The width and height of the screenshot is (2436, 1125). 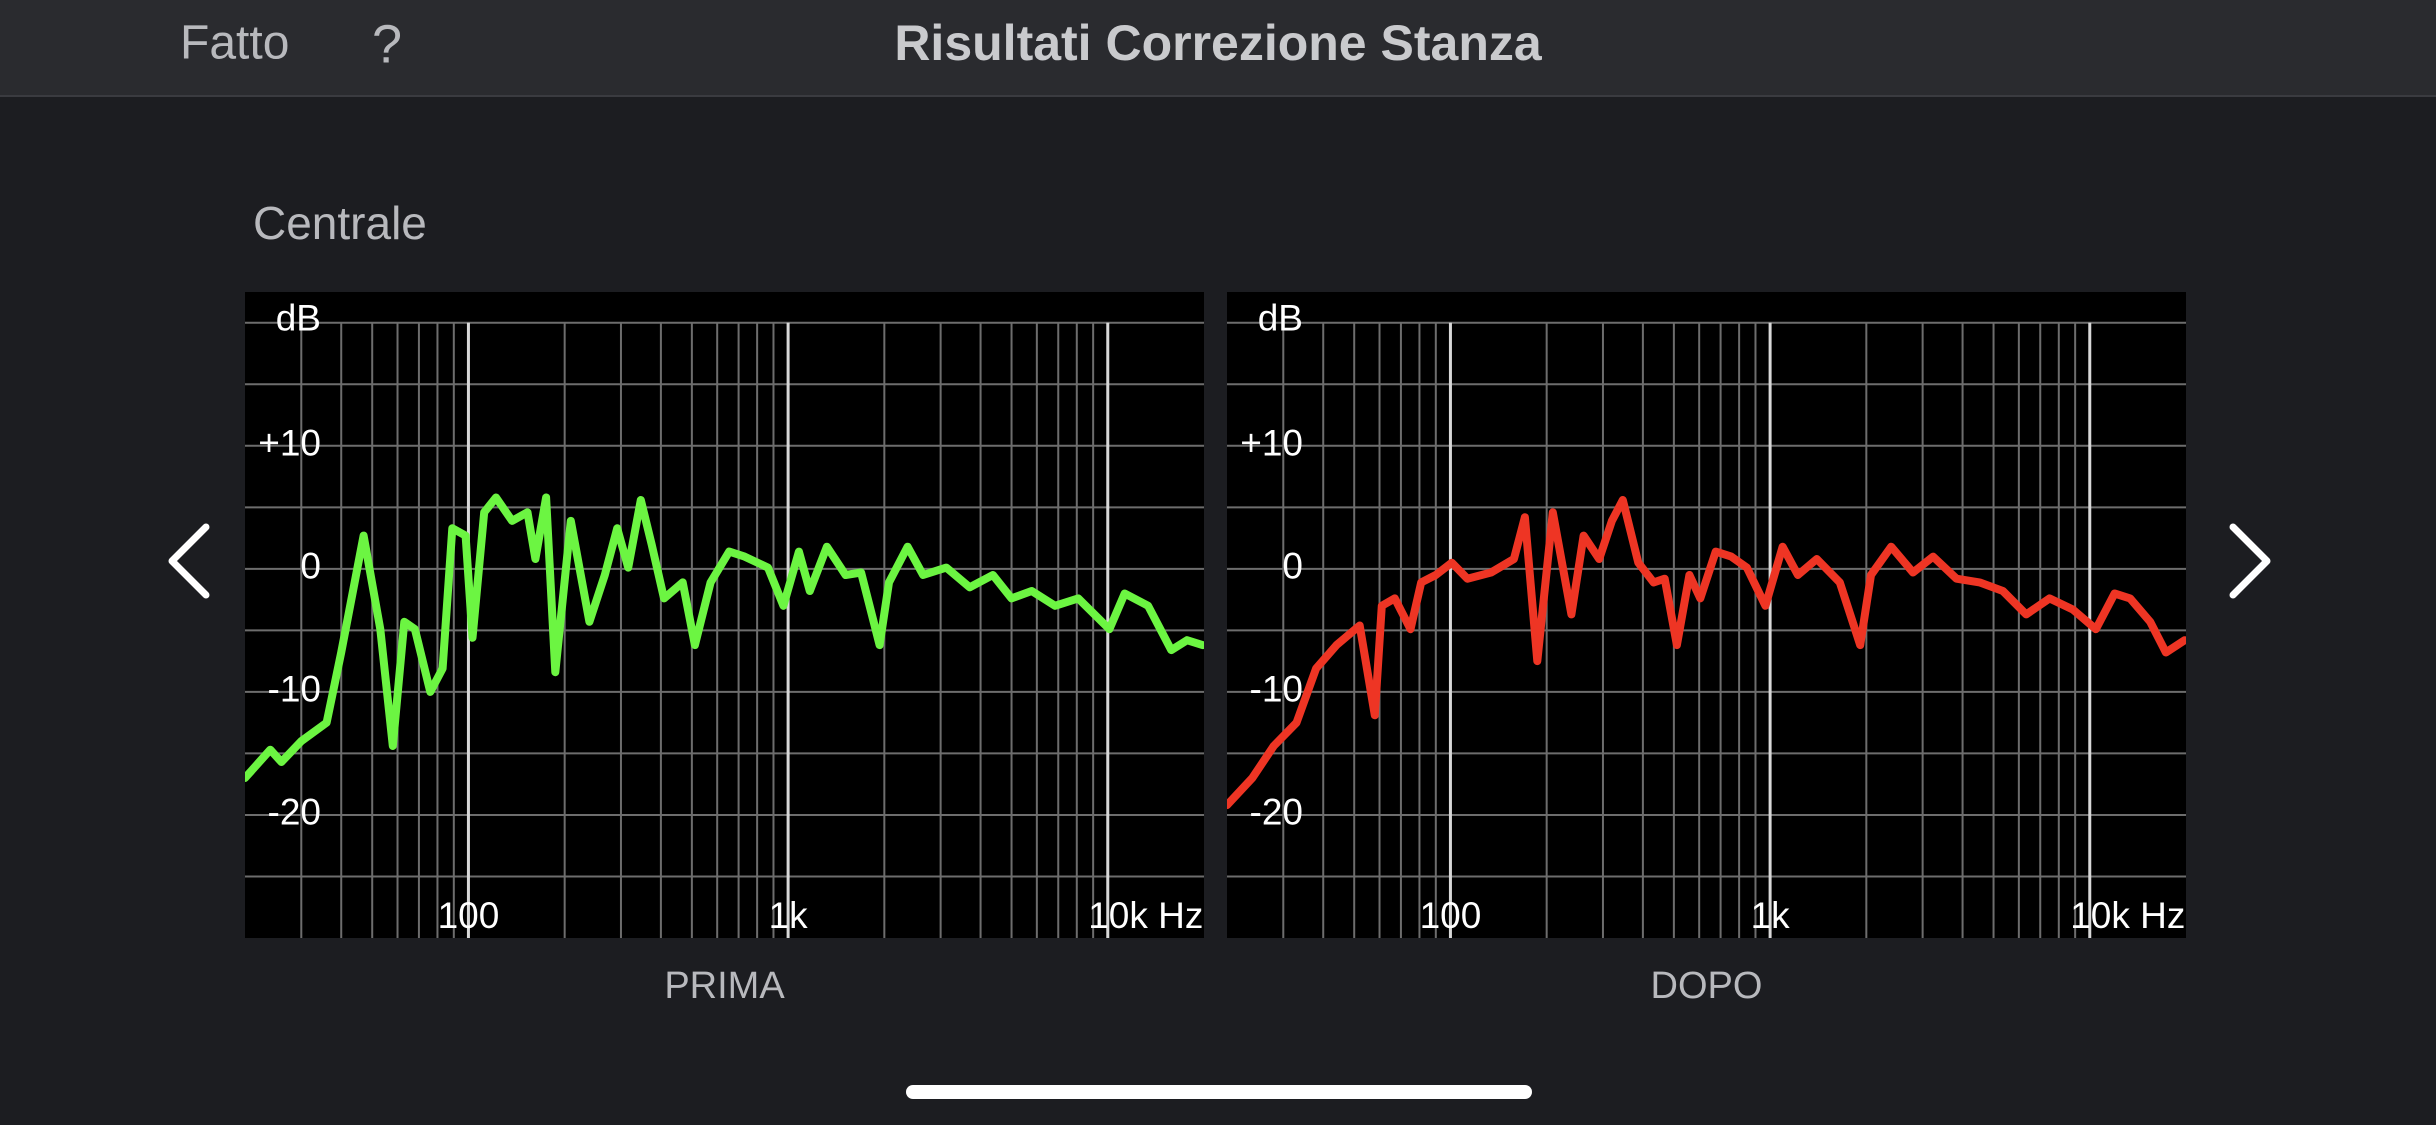 I want to click on header-bar, so click(x=1218, y=48).